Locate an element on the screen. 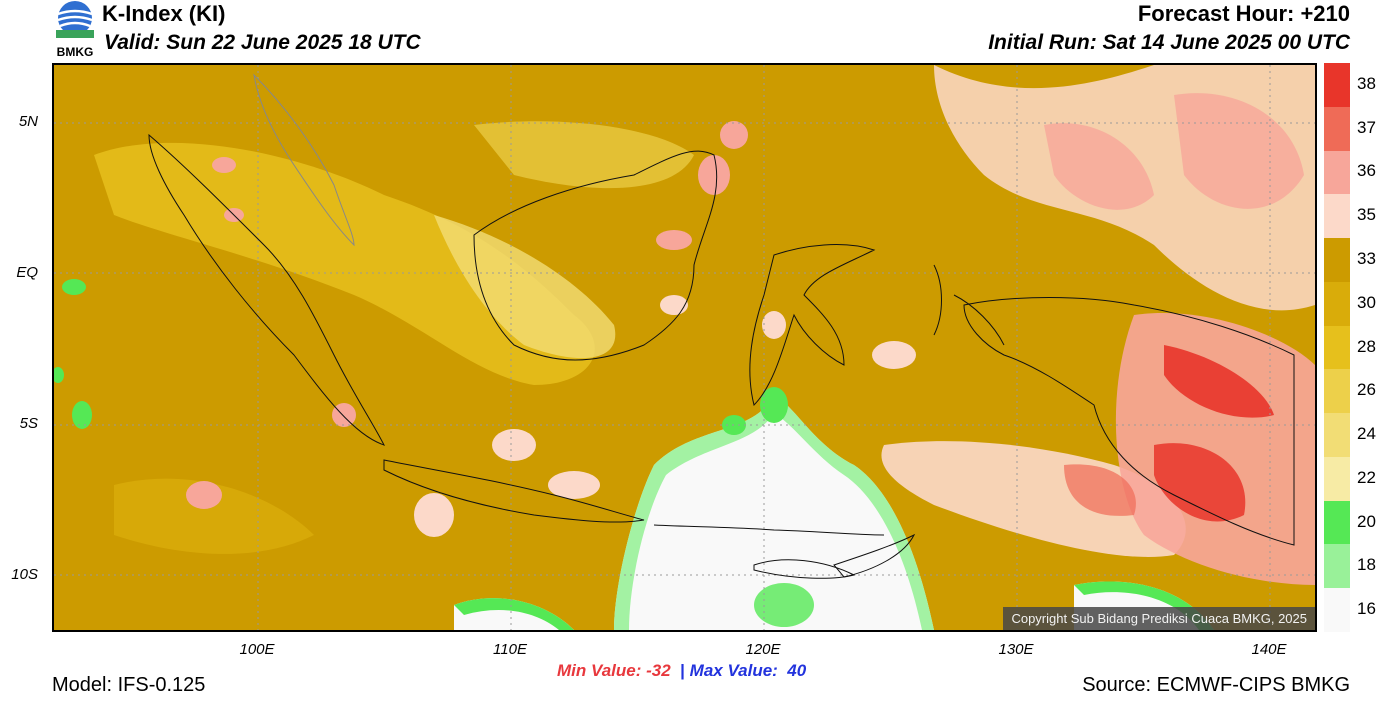 Image resolution: width=1400 pixels, height=709 pixels. colorbar-label: 22 is located at coordinates (1366, 477).